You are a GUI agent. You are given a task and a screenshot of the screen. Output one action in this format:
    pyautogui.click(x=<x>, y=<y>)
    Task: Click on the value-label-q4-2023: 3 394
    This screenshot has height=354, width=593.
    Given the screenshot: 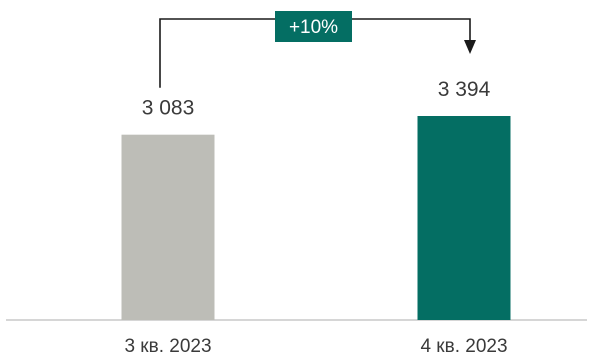 What is the action you would take?
    pyautogui.click(x=464, y=89)
    